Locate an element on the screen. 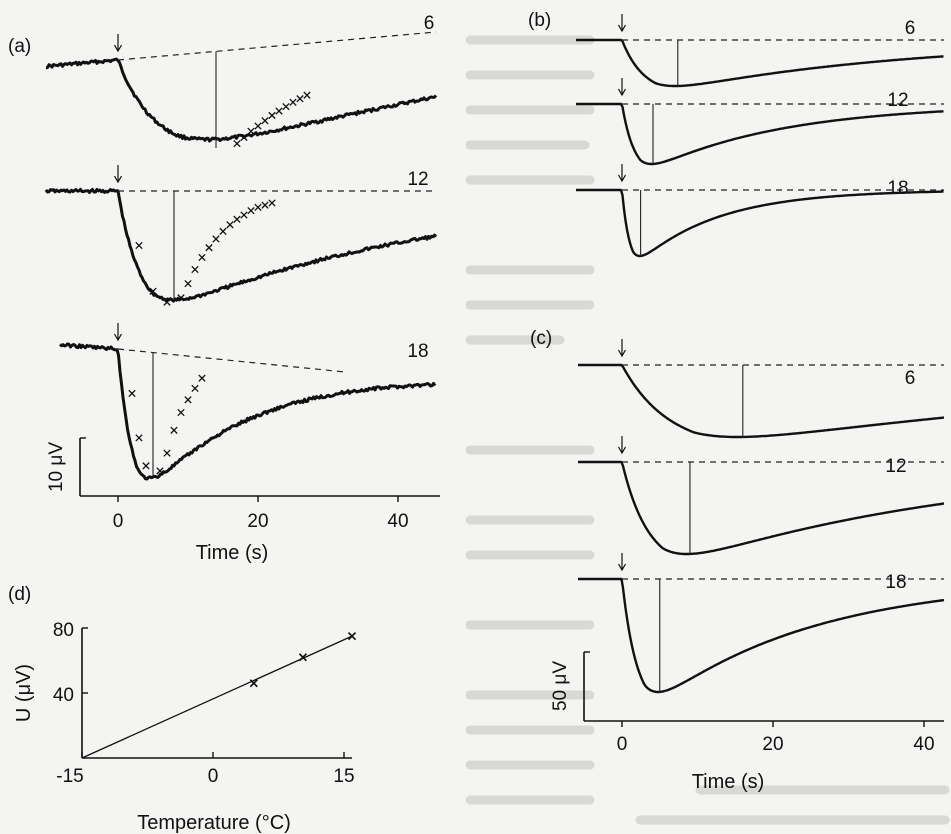  panel-c-axes: 0 20 40 Time (s) 50 μV is located at coordinates (747, 722).